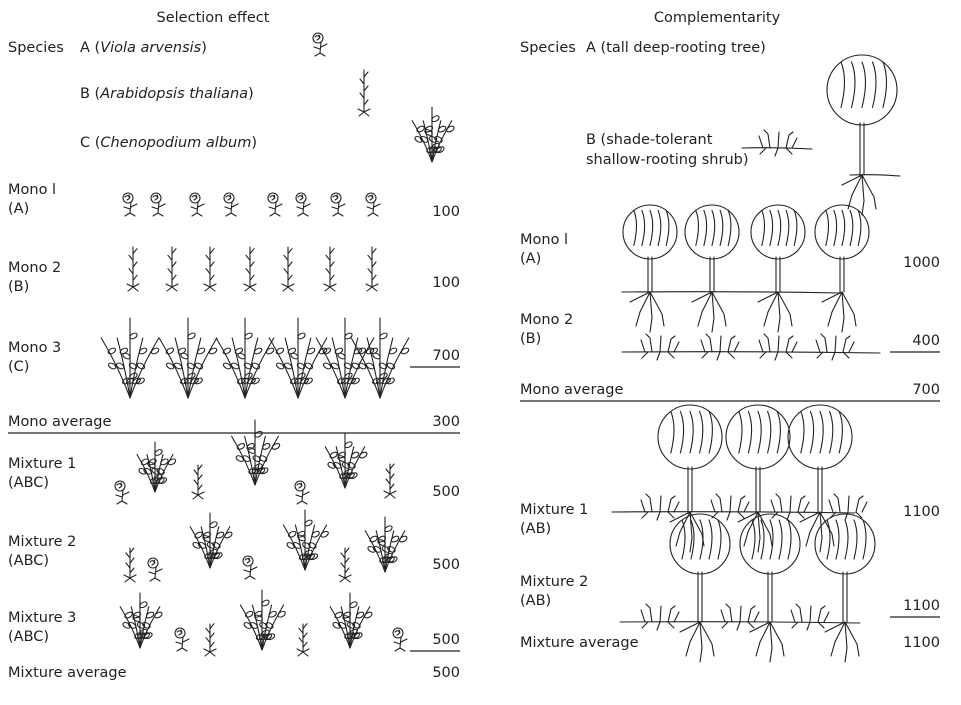 Image resolution: width=961 pixels, height=705 pixels. What do you see at coordinates (446, 565) in the screenshot?
I see `row-value: 500` at bounding box center [446, 565].